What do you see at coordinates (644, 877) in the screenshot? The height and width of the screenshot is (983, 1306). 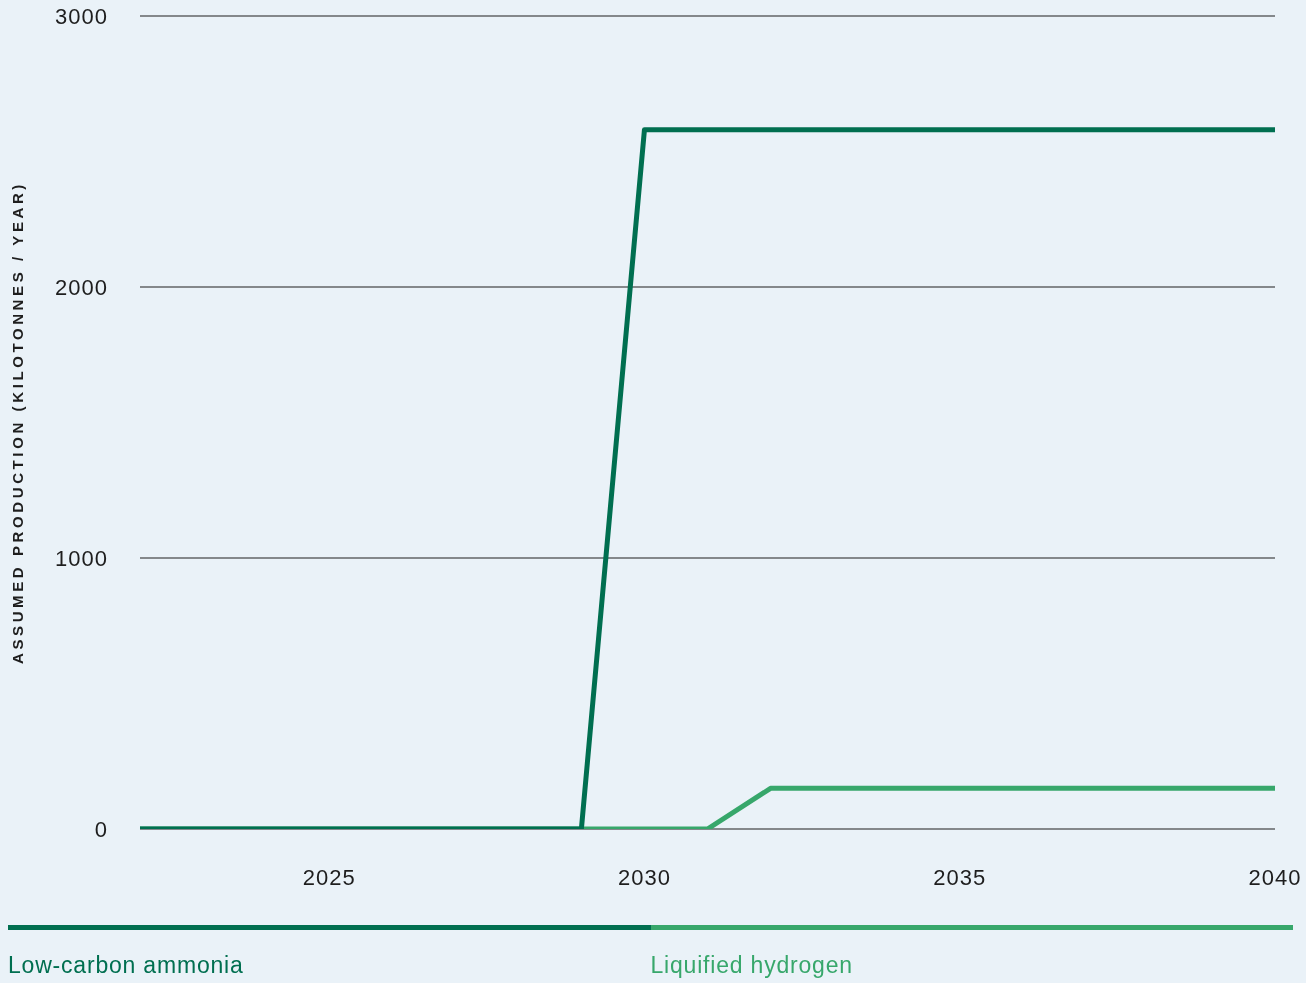 I see `x-tick-label: 2030` at bounding box center [644, 877].